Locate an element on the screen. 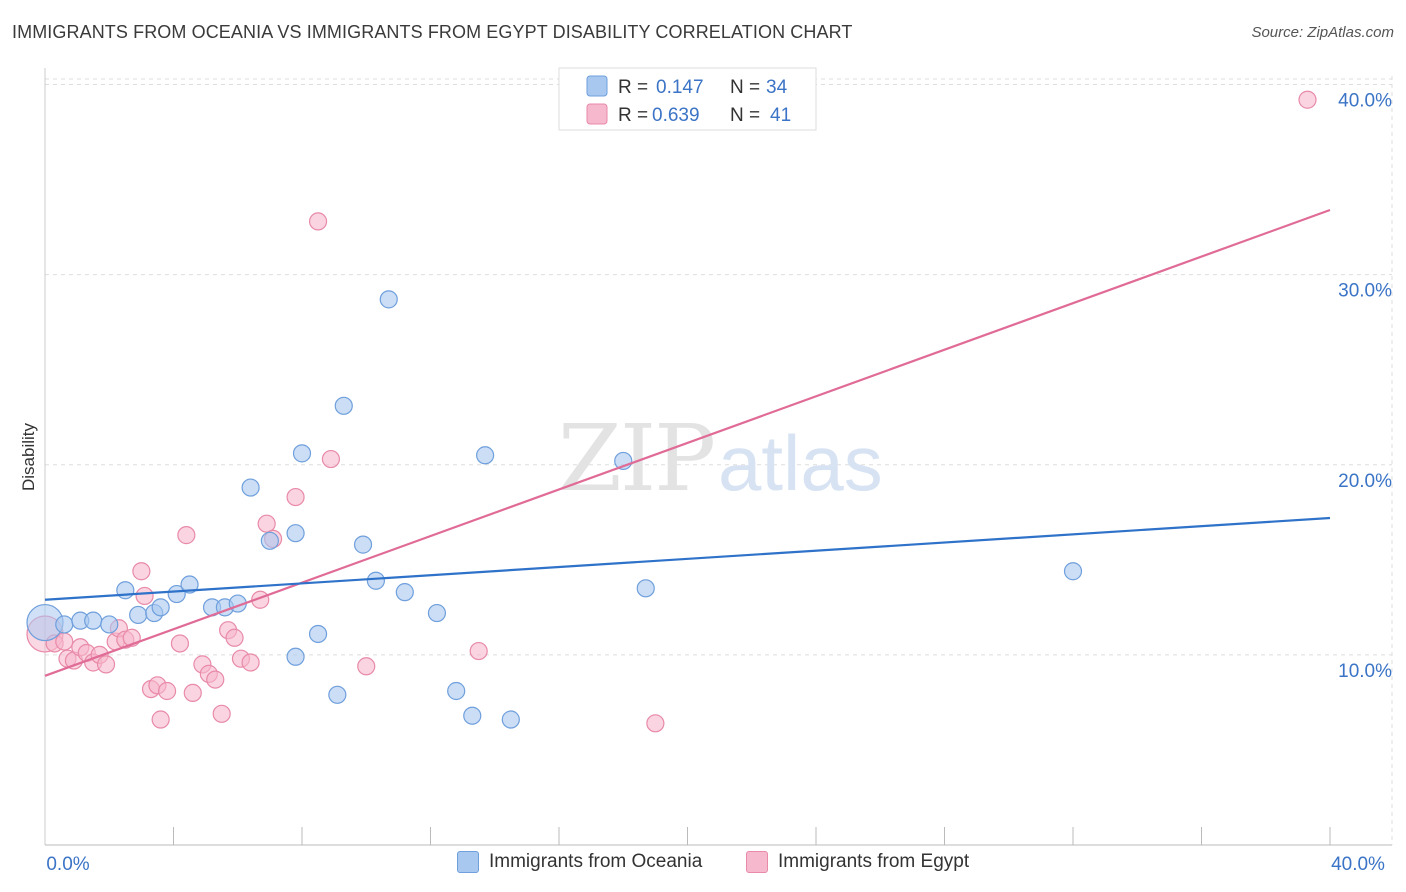  legend-swatch-egypt is located at coordinates (597, 114).